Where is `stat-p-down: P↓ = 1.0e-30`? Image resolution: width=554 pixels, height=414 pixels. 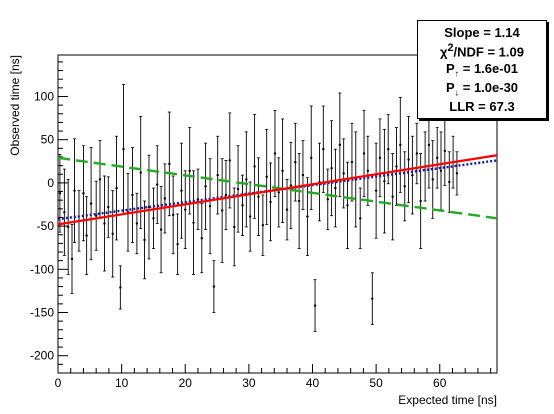
stat-p-down: P↓ = 1.0e-30 is located at coordinates (482, 89).